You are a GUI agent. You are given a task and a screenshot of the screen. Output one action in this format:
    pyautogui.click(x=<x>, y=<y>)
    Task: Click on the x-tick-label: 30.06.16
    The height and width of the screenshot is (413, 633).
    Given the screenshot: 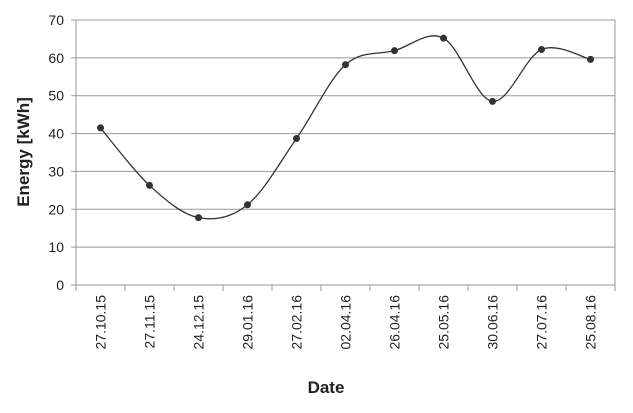 What is the action you would take?
    pyautogui.click(x=493, y=322)
    